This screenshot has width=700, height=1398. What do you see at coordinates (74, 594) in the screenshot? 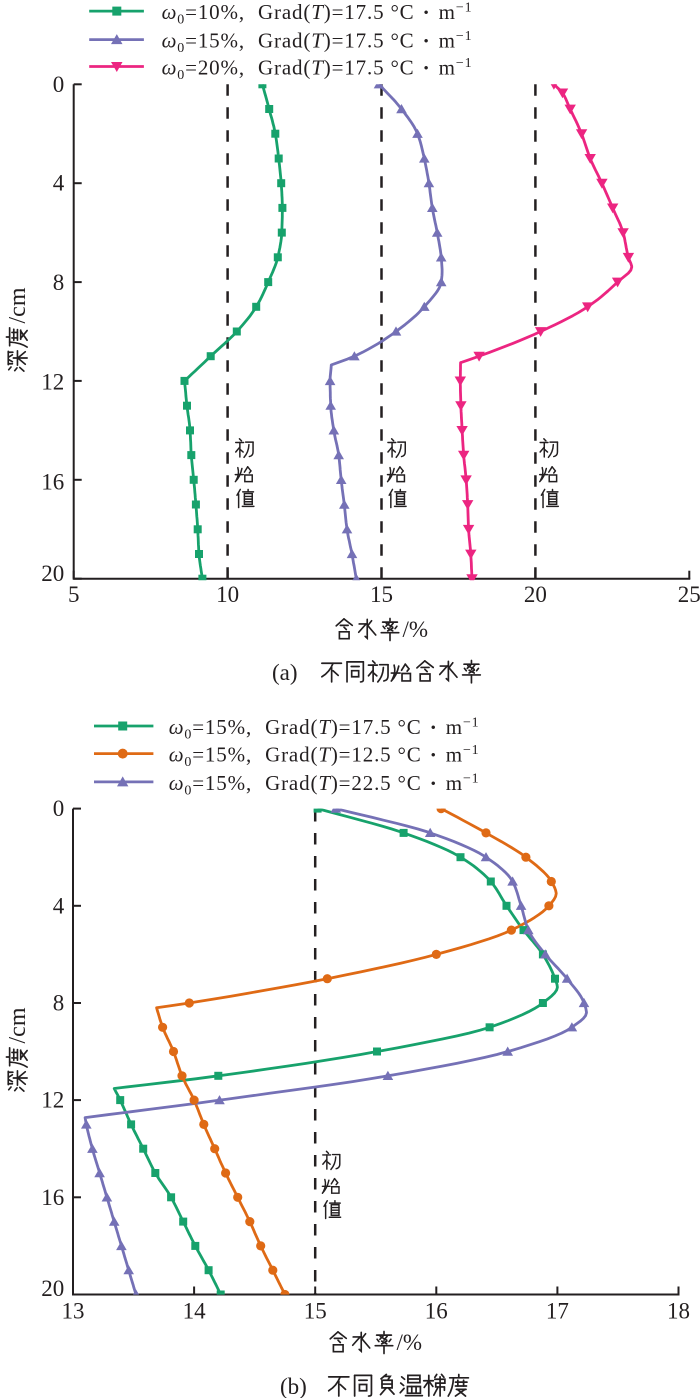
I see `svg-text: 5` at bounding box center [74, 594].